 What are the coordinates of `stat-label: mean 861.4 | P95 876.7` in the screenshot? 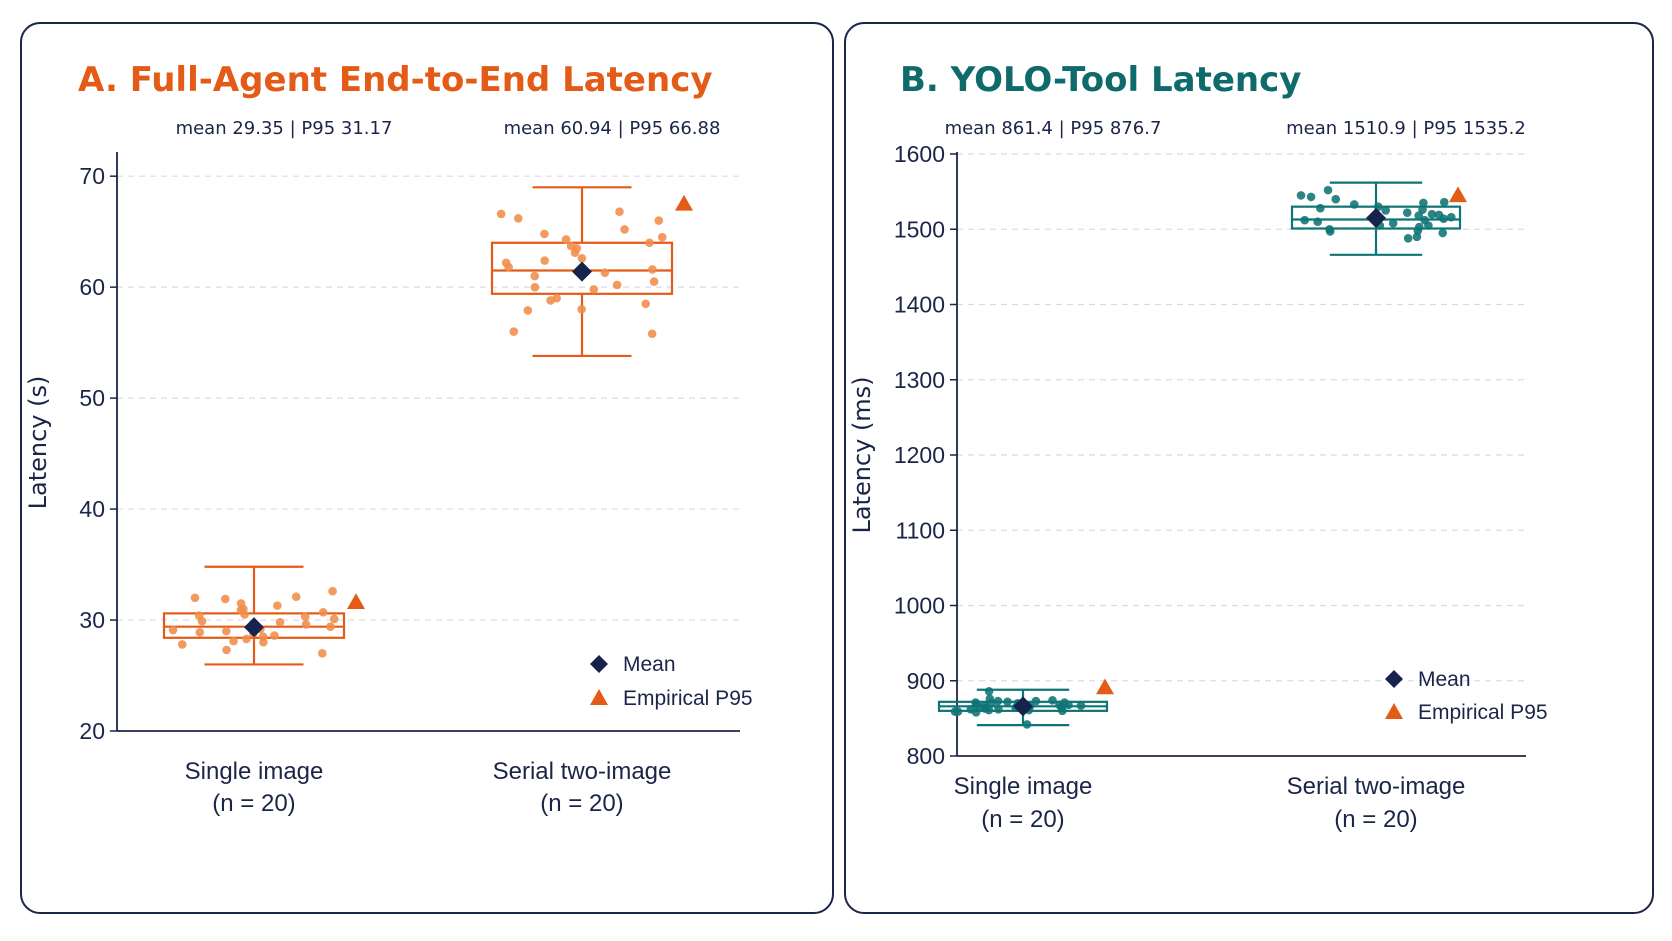 It's located at (1053, 128).